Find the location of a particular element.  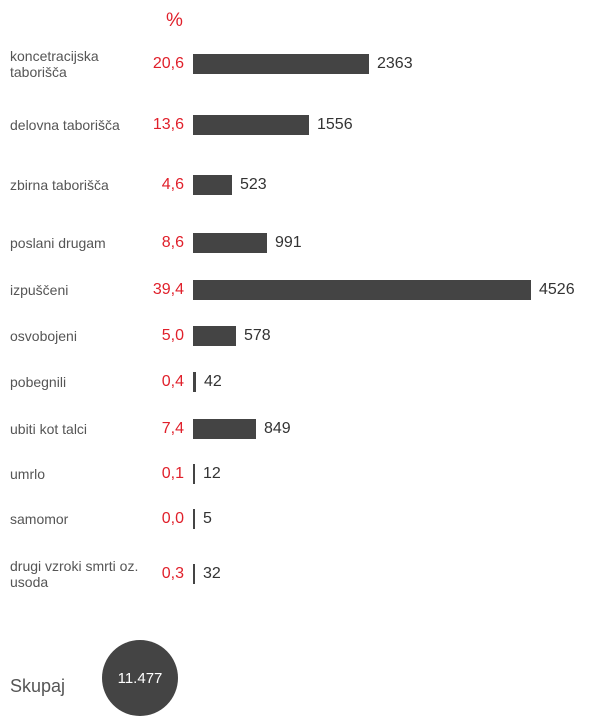

total-value: 11.477 is located at coordinates (140, 678).